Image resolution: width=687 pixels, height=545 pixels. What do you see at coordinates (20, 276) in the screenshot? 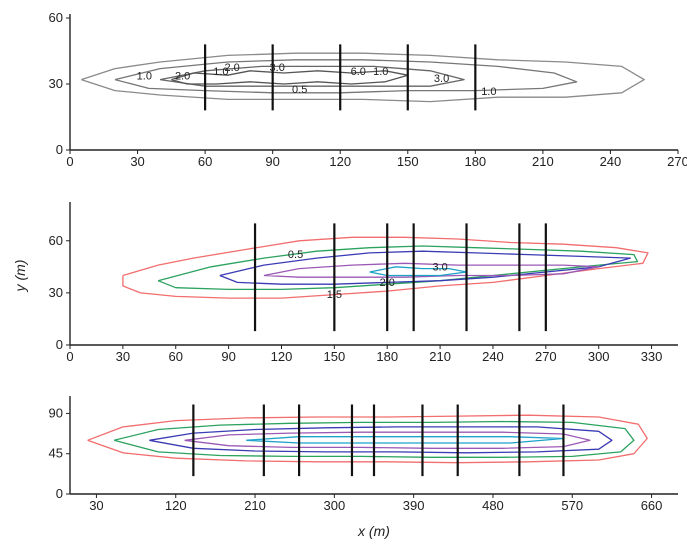
I see `y-axis-label: y (m)` at bounding box center [20, 276].